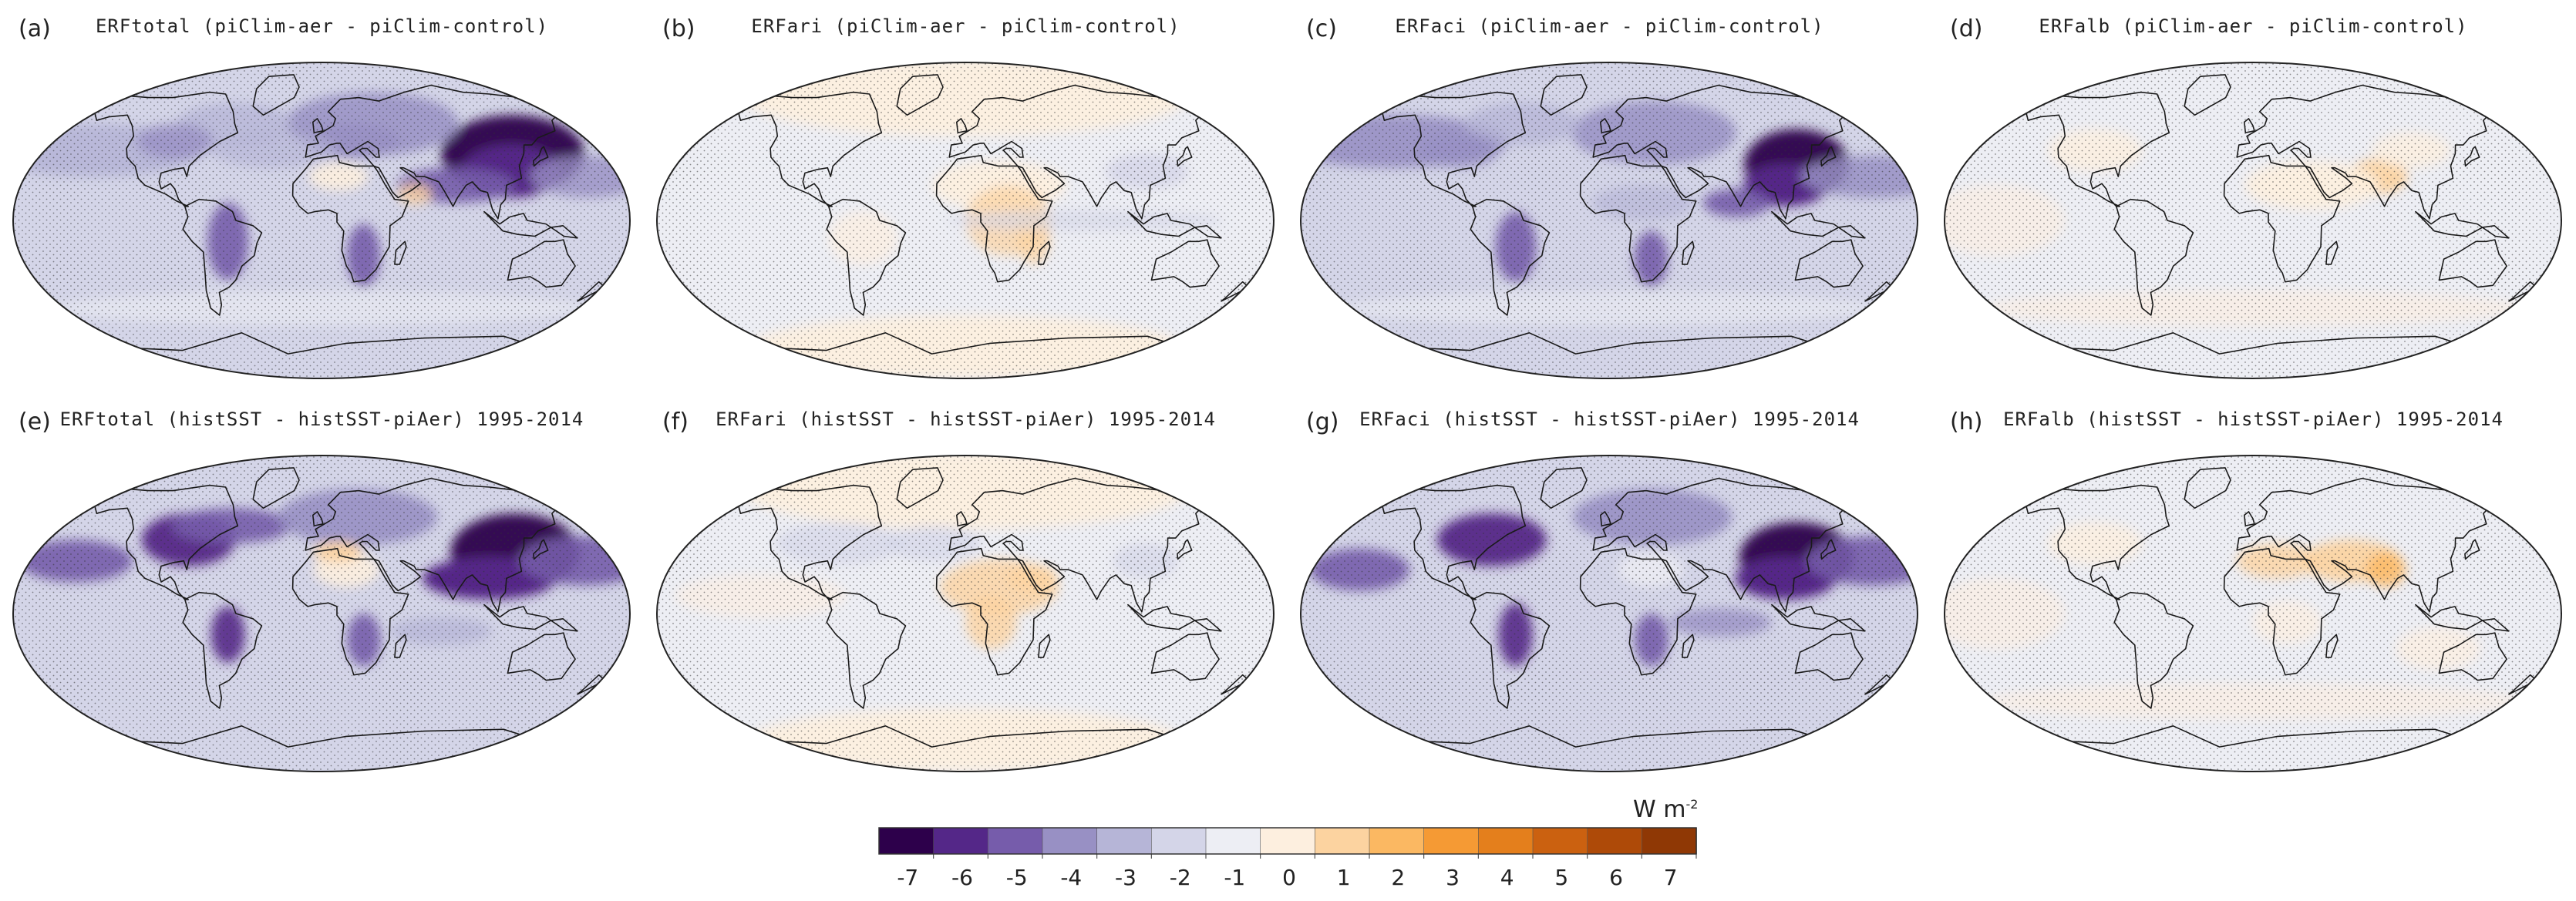 This screenshot has width=2576, height=901. What do you see at coordinates (1181, 878) in the screenshot?
I see `colorbar-tick-label: -2` at bounding box center [1181, 878].